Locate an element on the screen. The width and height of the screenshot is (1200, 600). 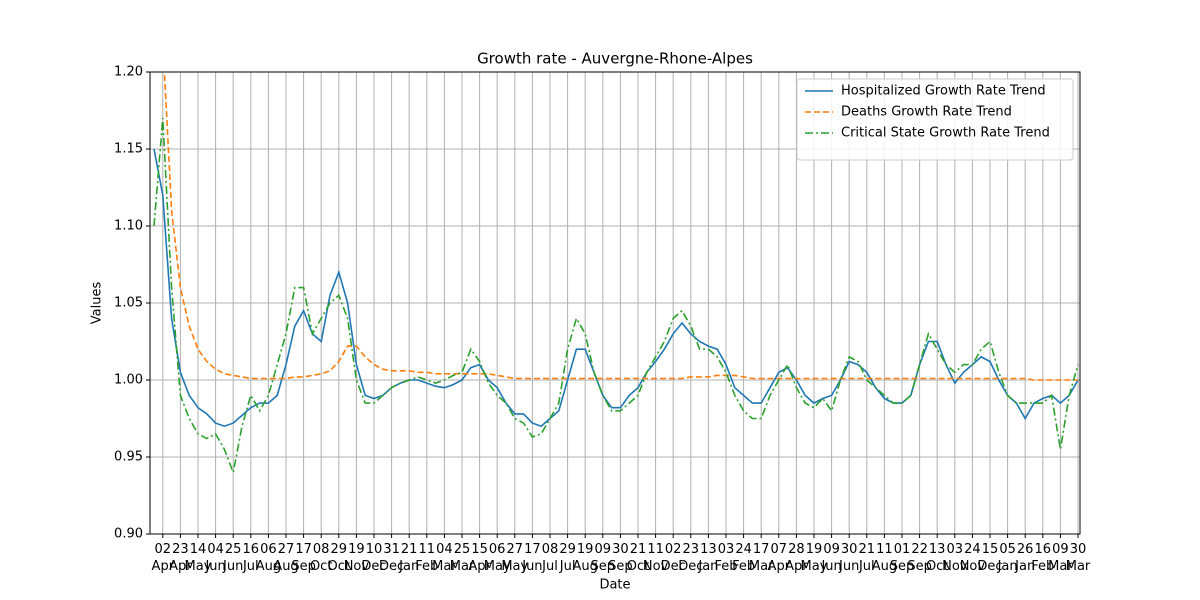
x-tick-label: 21 Jul is located at coordinates (867, 558).